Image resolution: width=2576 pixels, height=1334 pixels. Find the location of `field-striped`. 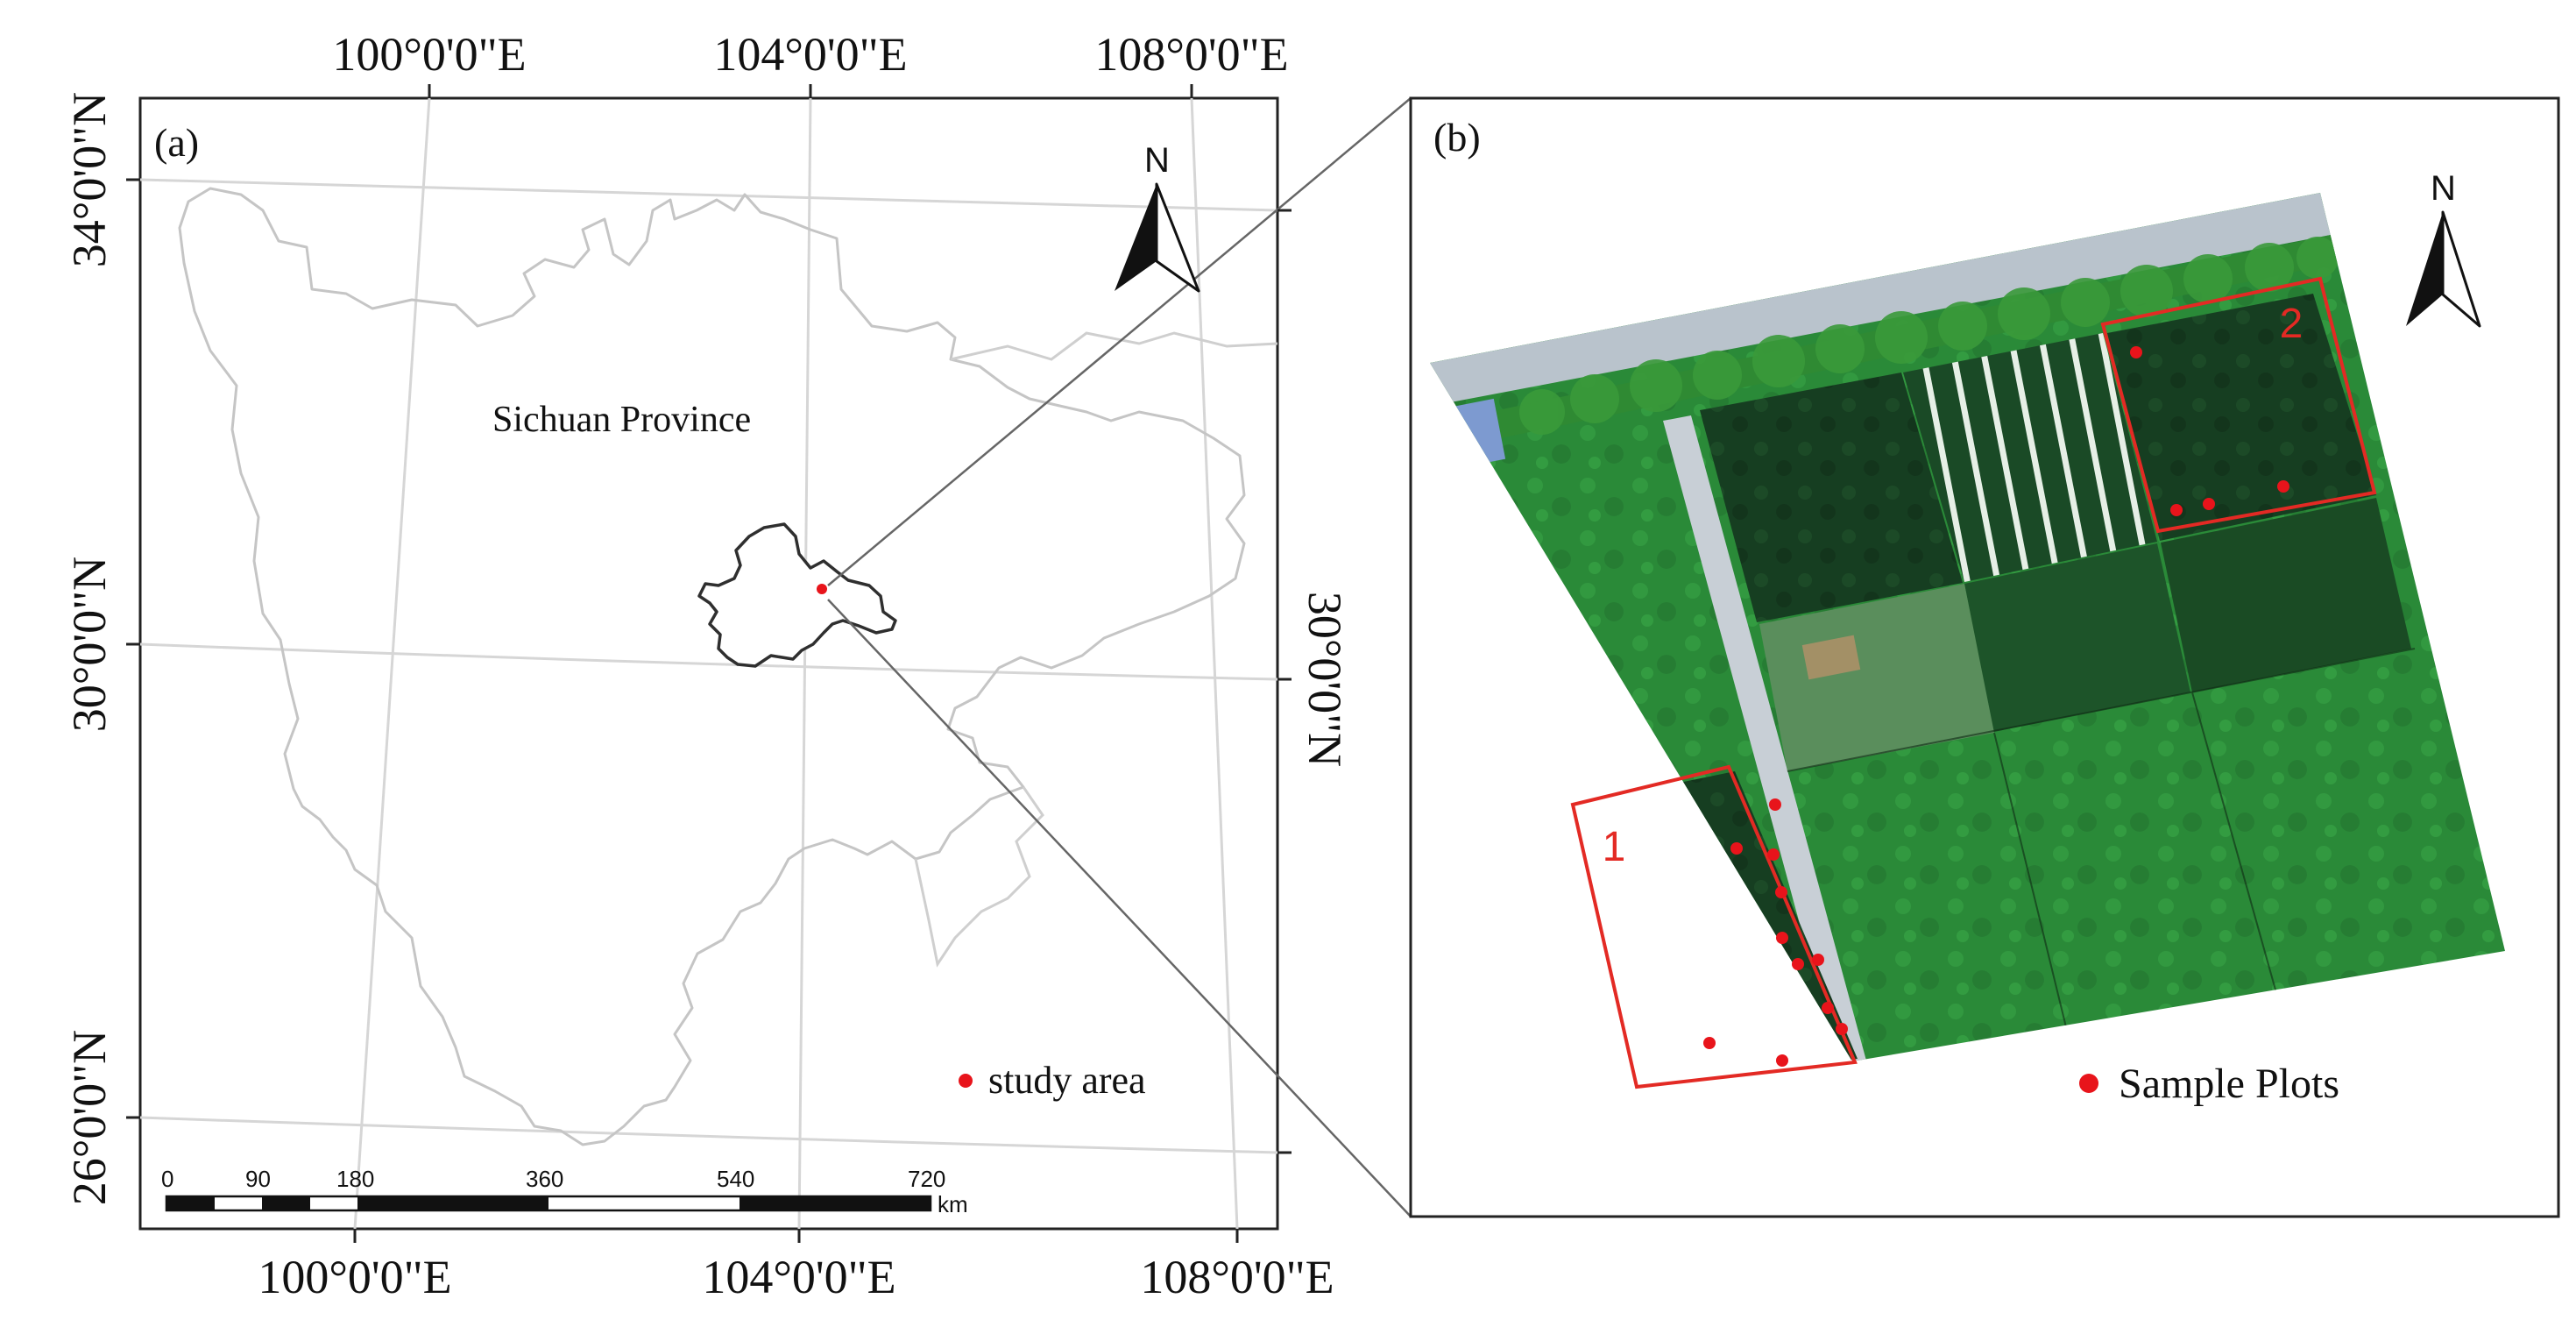

field-striped is located at coordinates (2030, 457).